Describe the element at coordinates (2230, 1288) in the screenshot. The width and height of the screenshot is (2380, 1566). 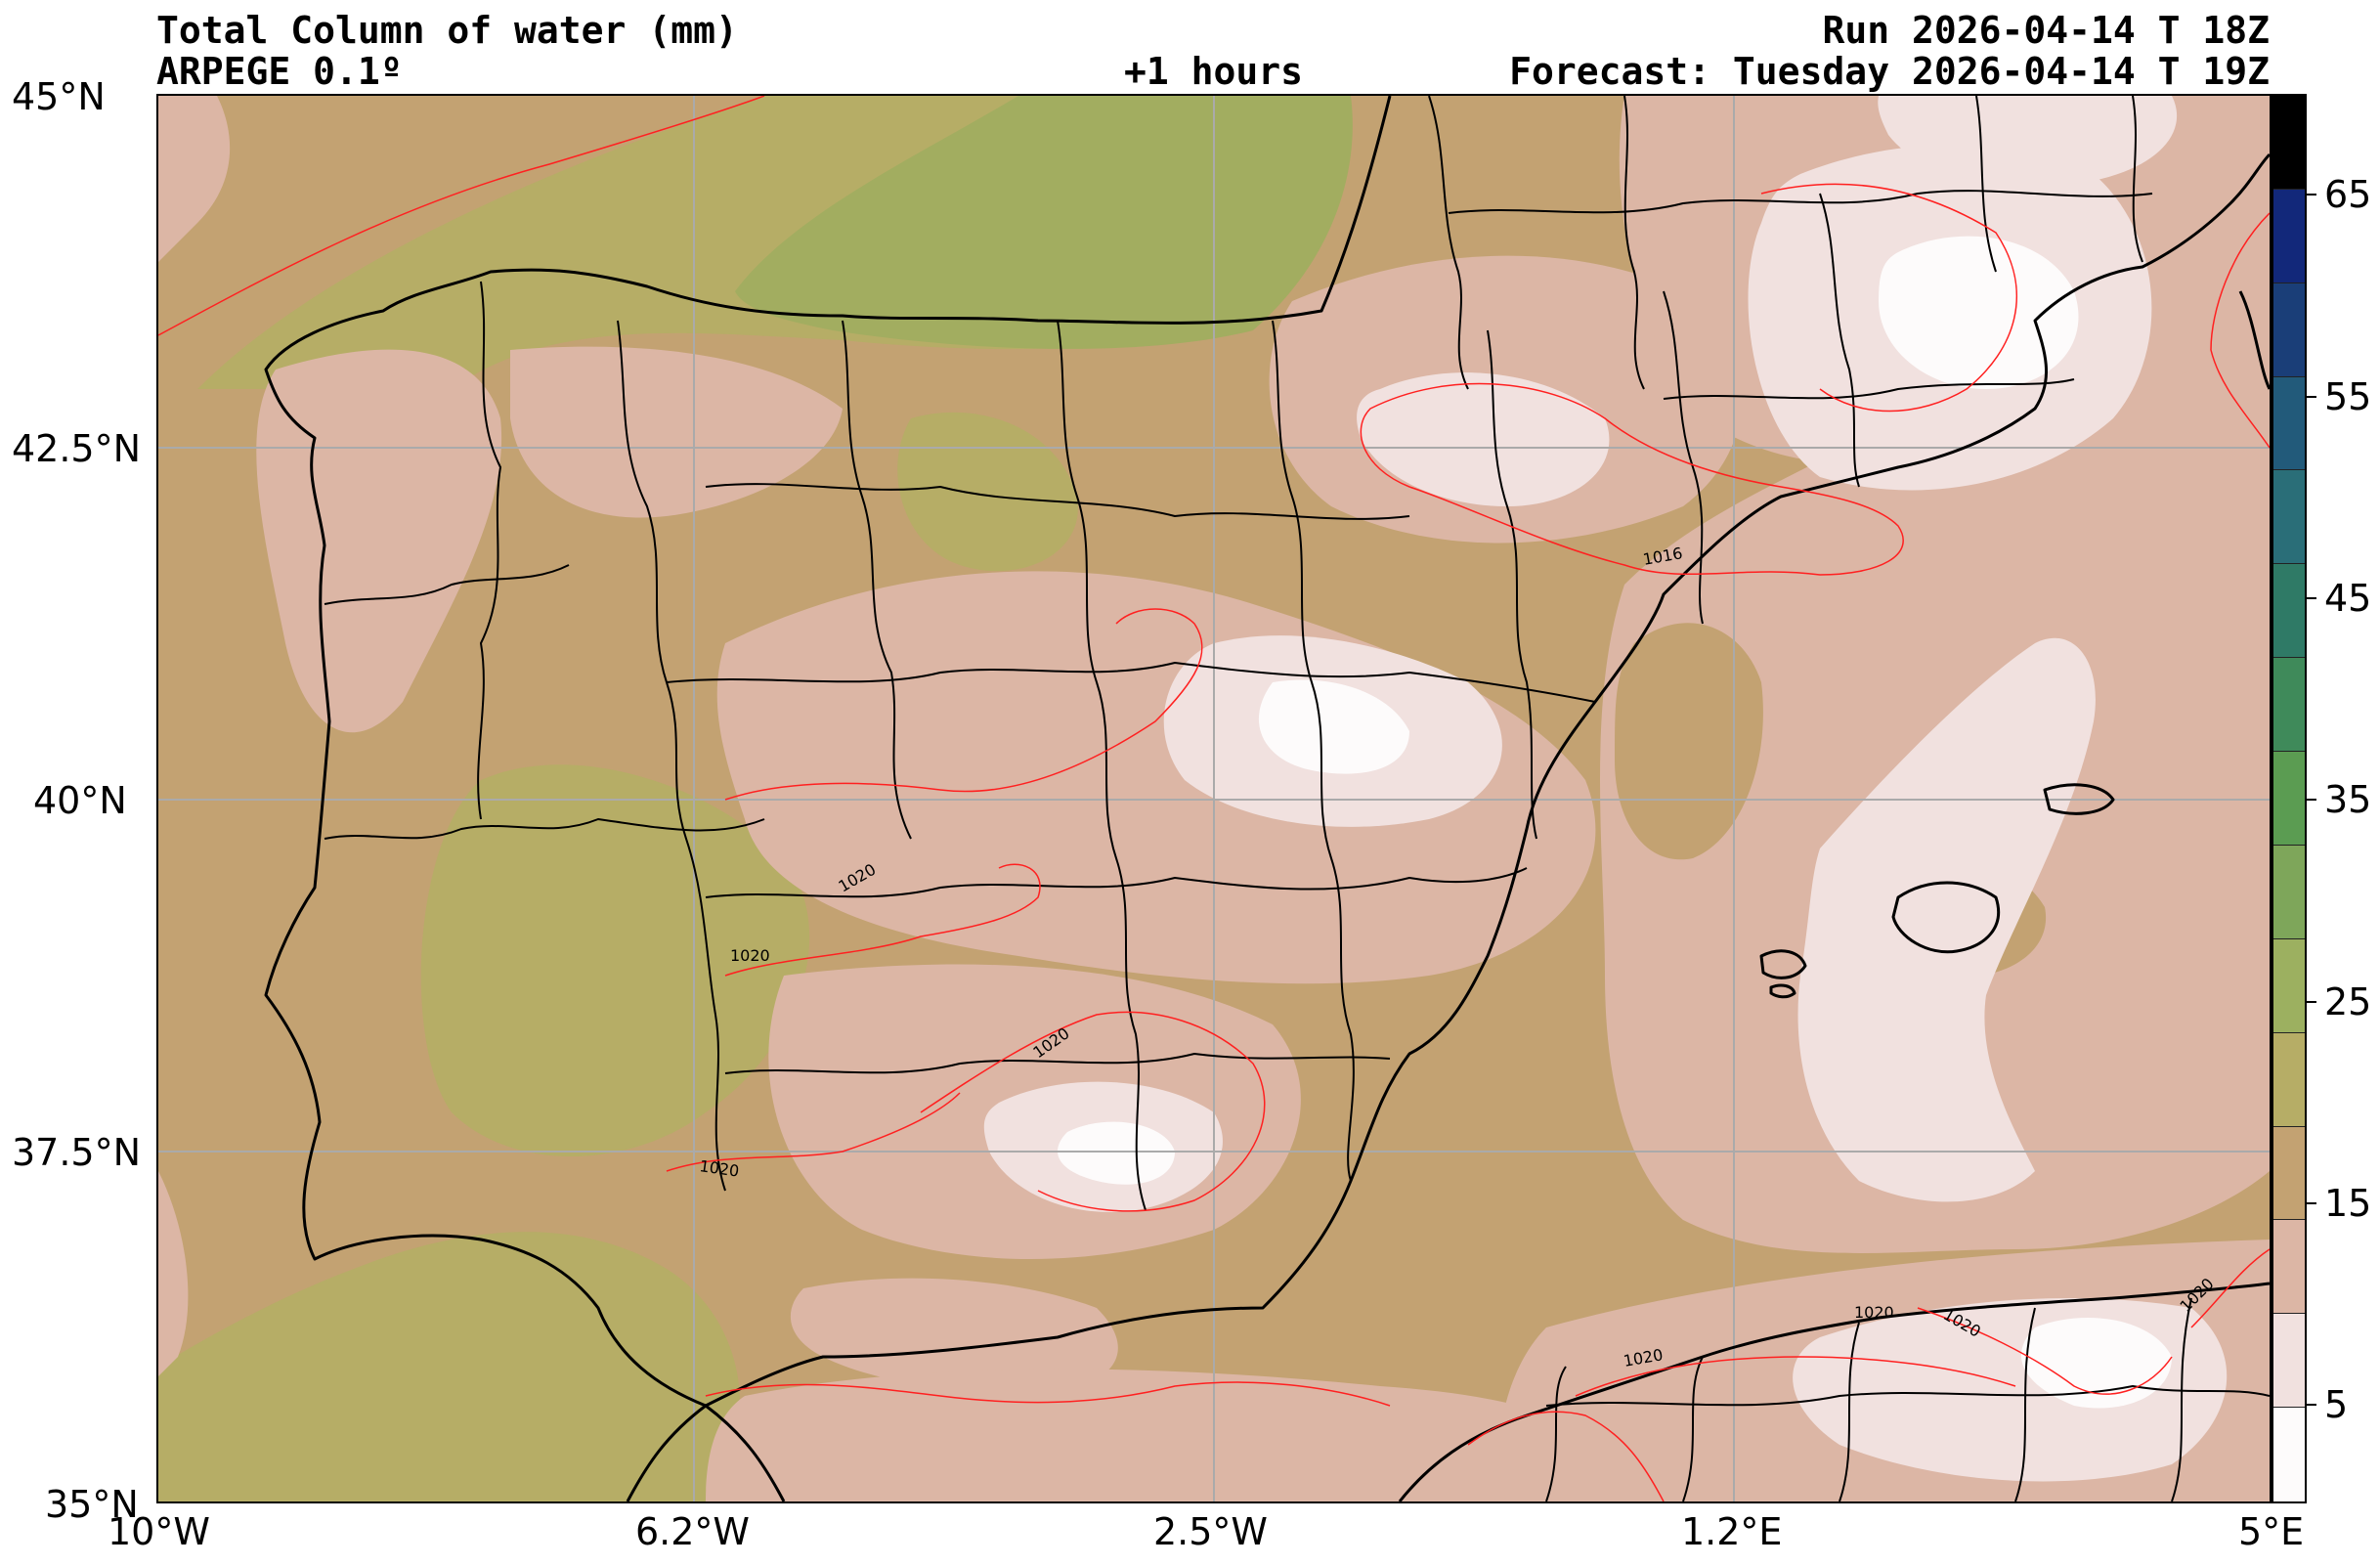
I see `isobar-africa-1020c` at that location.